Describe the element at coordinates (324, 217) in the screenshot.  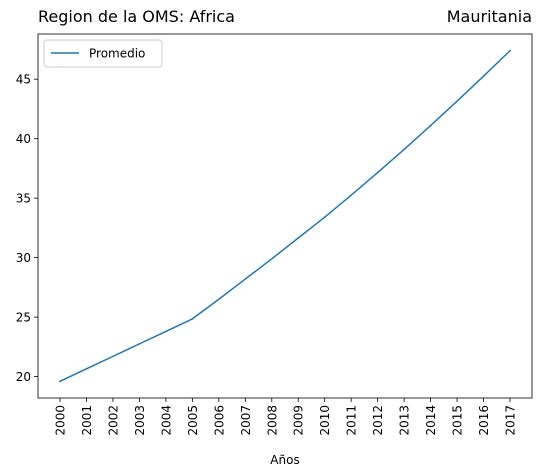
I see `data-point-2010` at that location.